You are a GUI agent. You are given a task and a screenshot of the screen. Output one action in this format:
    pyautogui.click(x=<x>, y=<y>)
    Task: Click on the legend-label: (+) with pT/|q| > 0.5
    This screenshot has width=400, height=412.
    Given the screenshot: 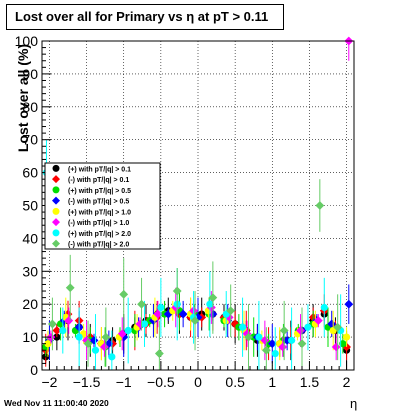 What is the action you would take?
    pyautogui.click(x=99, y=191)
    